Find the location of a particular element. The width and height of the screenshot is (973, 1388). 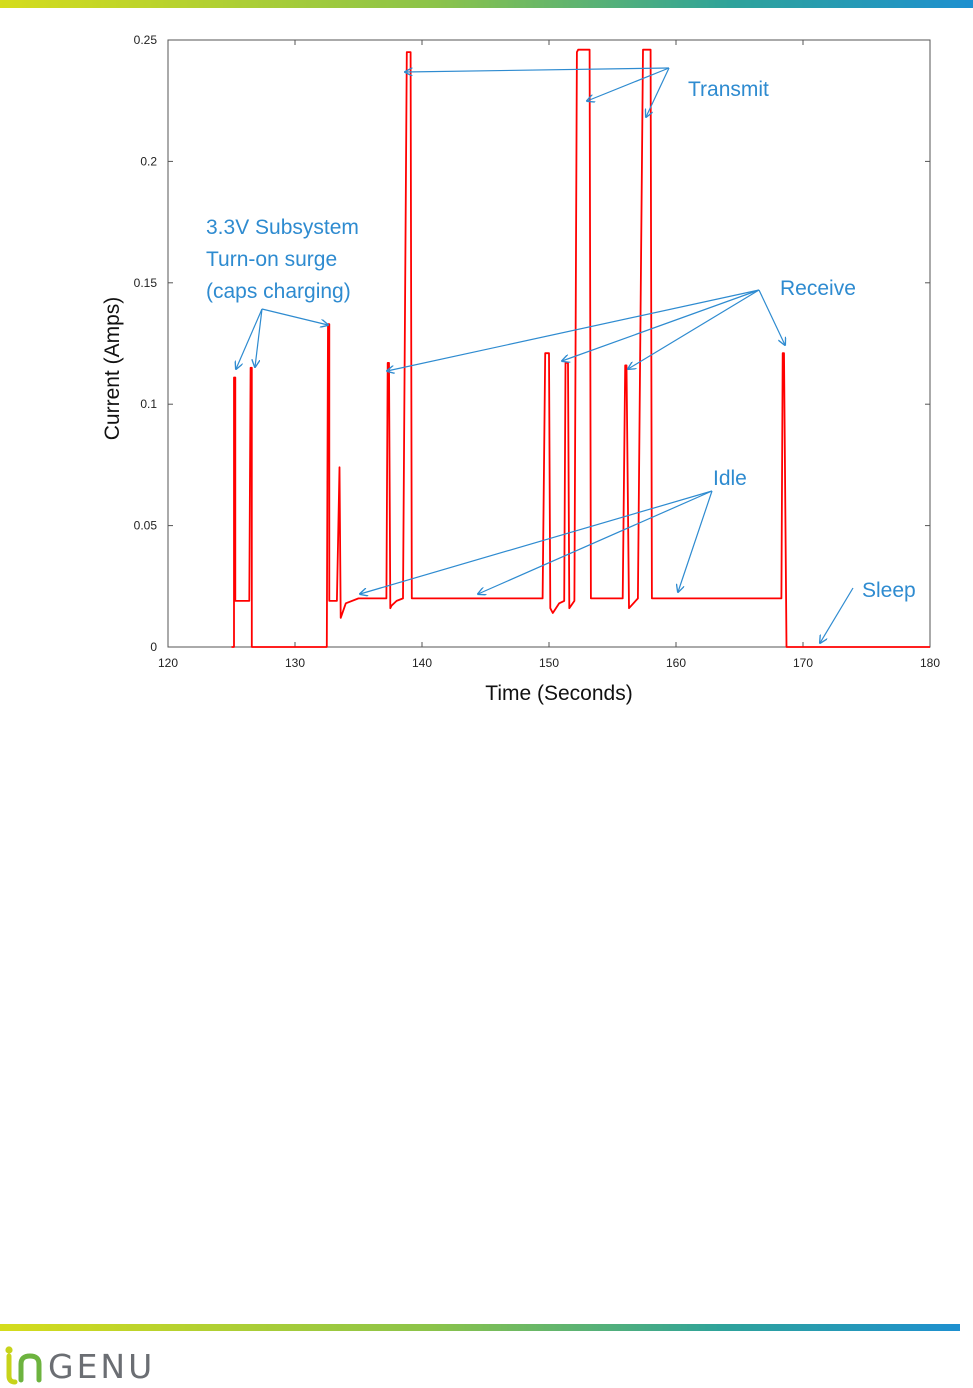

annotation-sleep: Sleep is located at coordinates (889, 590).